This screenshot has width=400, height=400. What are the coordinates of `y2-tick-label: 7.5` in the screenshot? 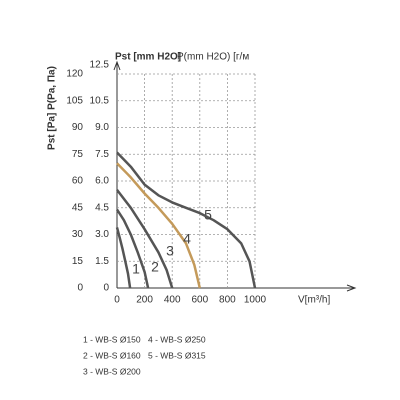 It's located at (102, 154).